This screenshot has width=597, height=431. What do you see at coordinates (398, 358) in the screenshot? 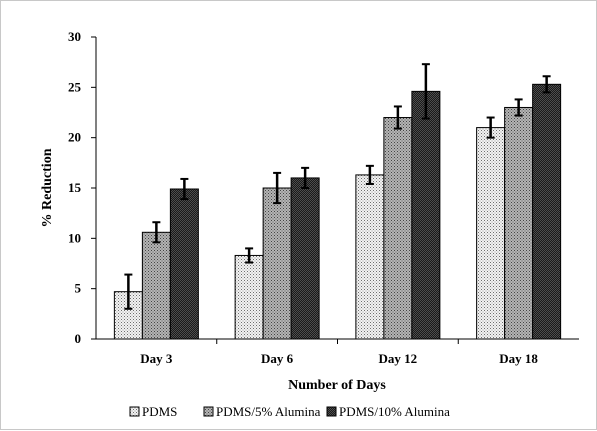
I see `x-tick-label: Day 12` at bounding box center [398, 358].